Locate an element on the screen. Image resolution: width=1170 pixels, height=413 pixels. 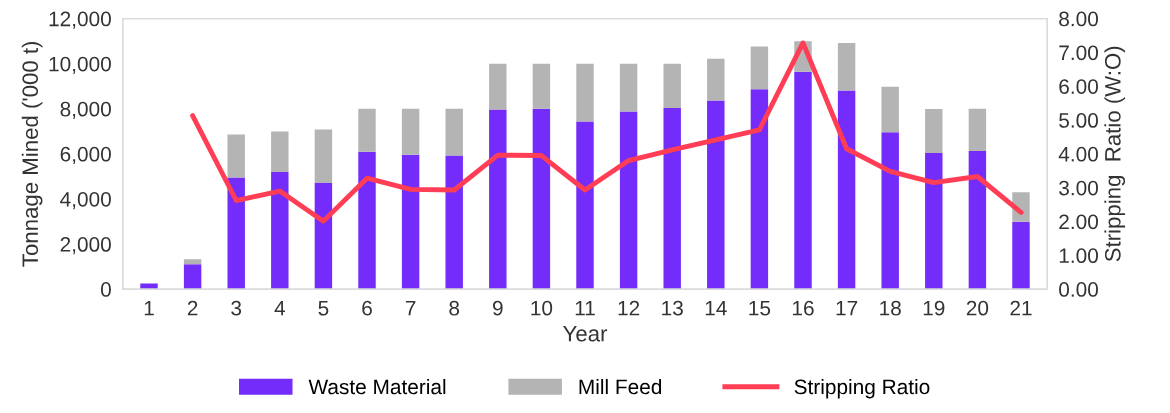
x-tick-label: 1 is located at coordinates (149, 308).